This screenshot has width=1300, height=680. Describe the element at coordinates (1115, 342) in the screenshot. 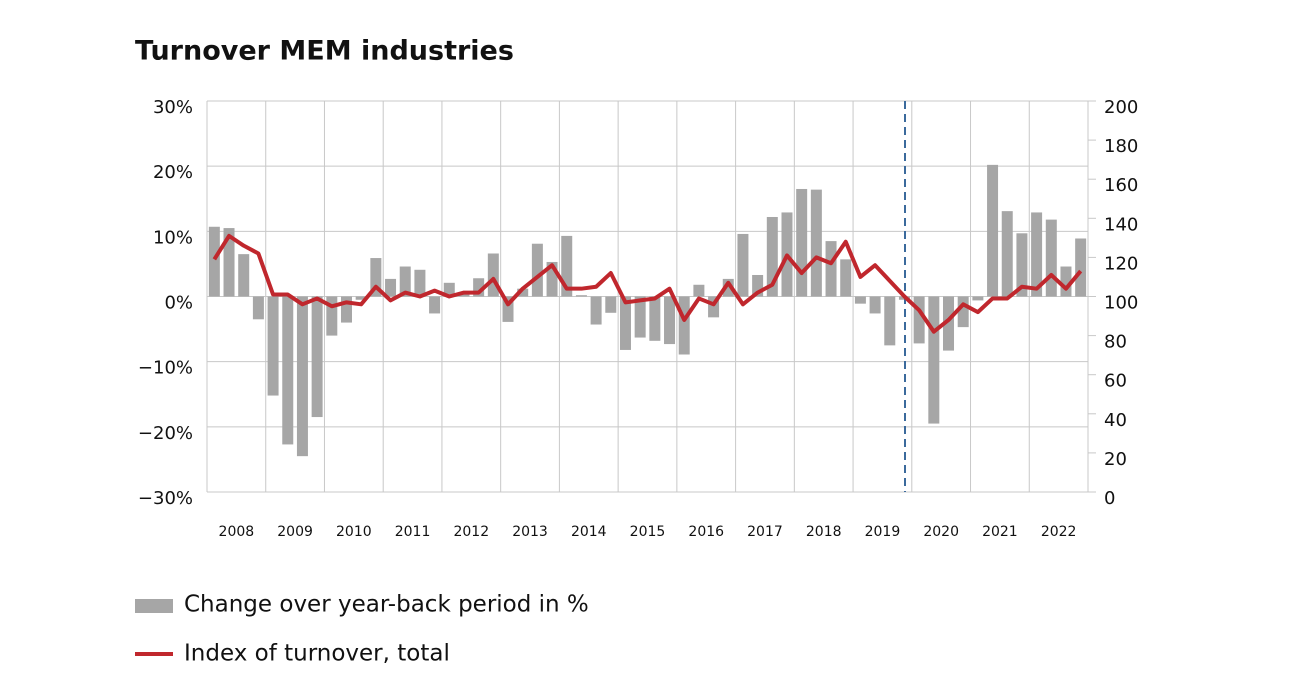

I see `y2-tick-label: 80` at that location.